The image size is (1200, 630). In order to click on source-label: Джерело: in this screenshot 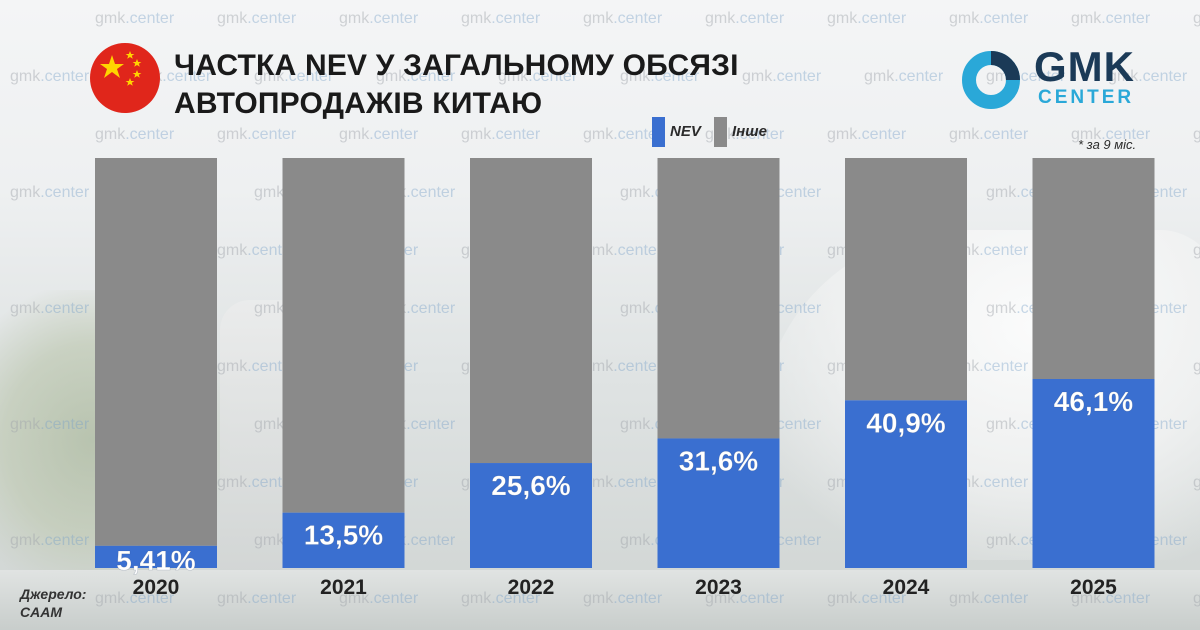, I will do `click(53, 594)`.